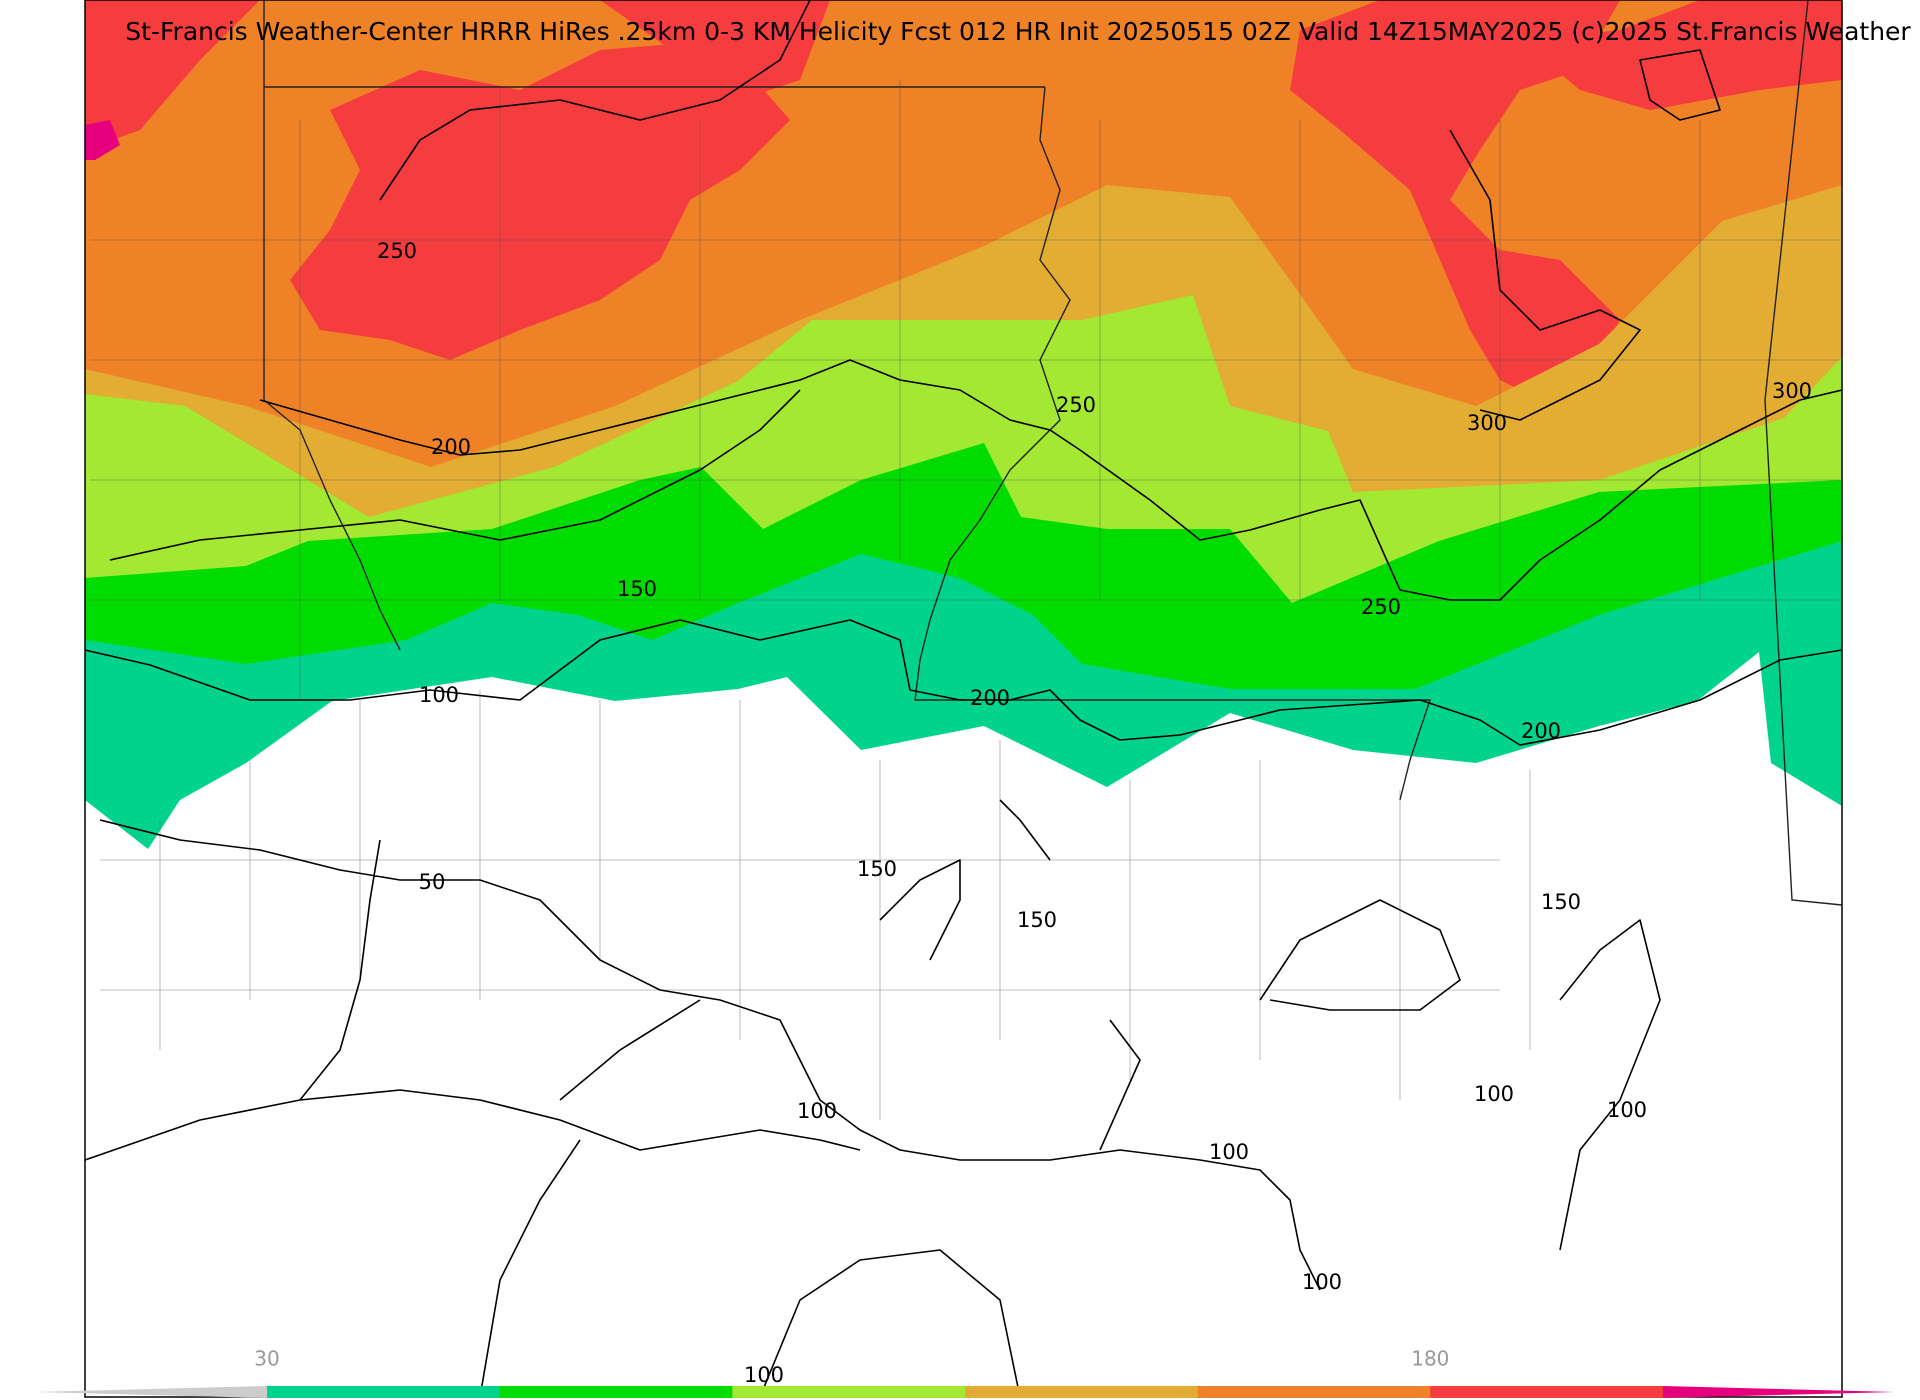 The height and width of the screenshot is (1400, 1920). Describe the element at coordinates (965, 1372) in the screenshot. I see `colorbar: 30 180` at that location.